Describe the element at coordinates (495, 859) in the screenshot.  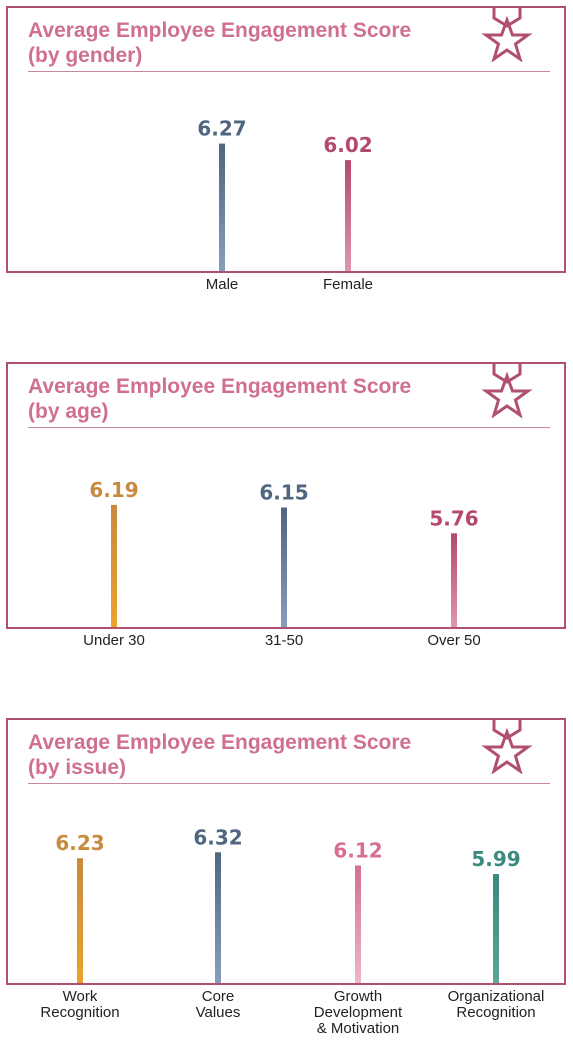
I see `data-label: 5.99` at that location.